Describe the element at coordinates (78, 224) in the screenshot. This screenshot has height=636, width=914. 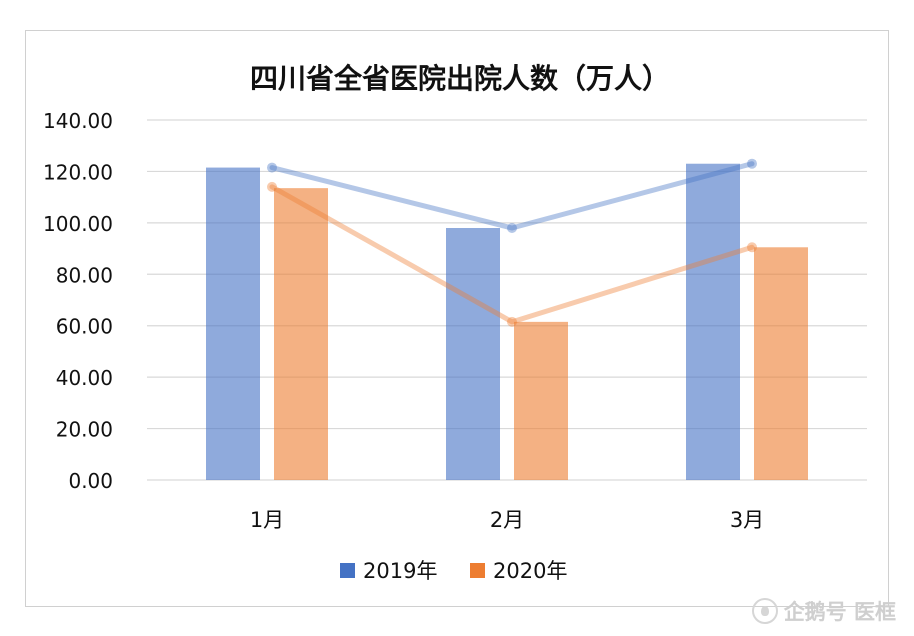
I see `y-tick-label: 100.00` at that location.